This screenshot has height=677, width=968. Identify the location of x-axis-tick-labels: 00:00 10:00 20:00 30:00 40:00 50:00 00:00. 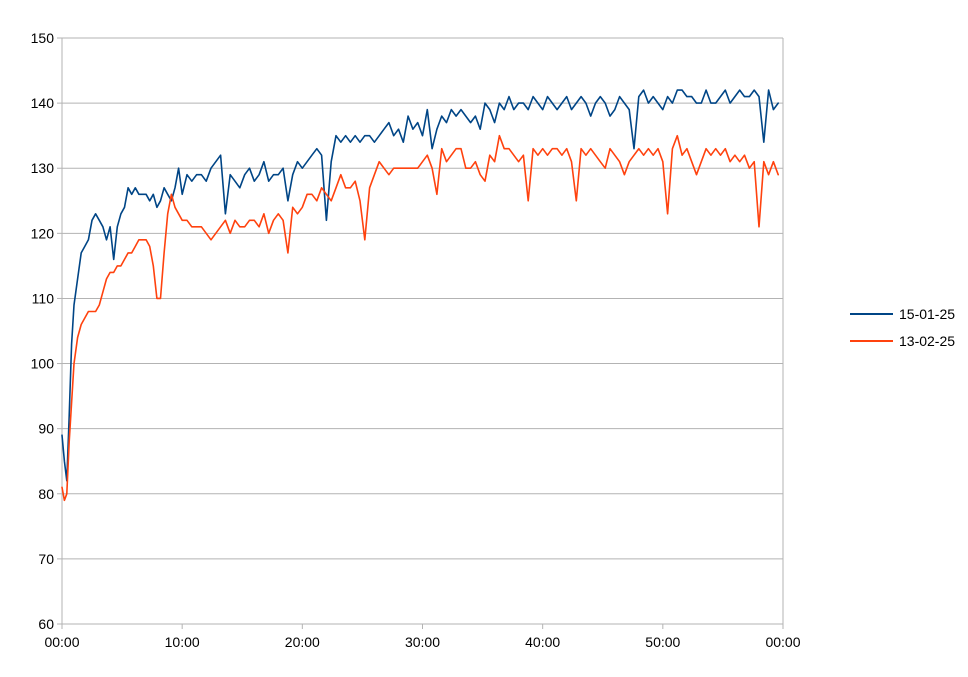
(422, 642).